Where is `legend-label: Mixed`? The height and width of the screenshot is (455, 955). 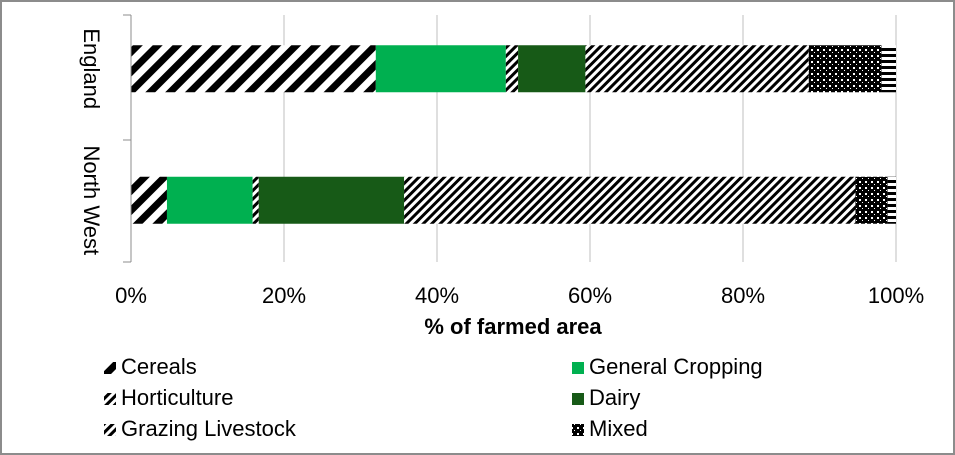
legend-label: Mixed is located at coordinates (618, 428).